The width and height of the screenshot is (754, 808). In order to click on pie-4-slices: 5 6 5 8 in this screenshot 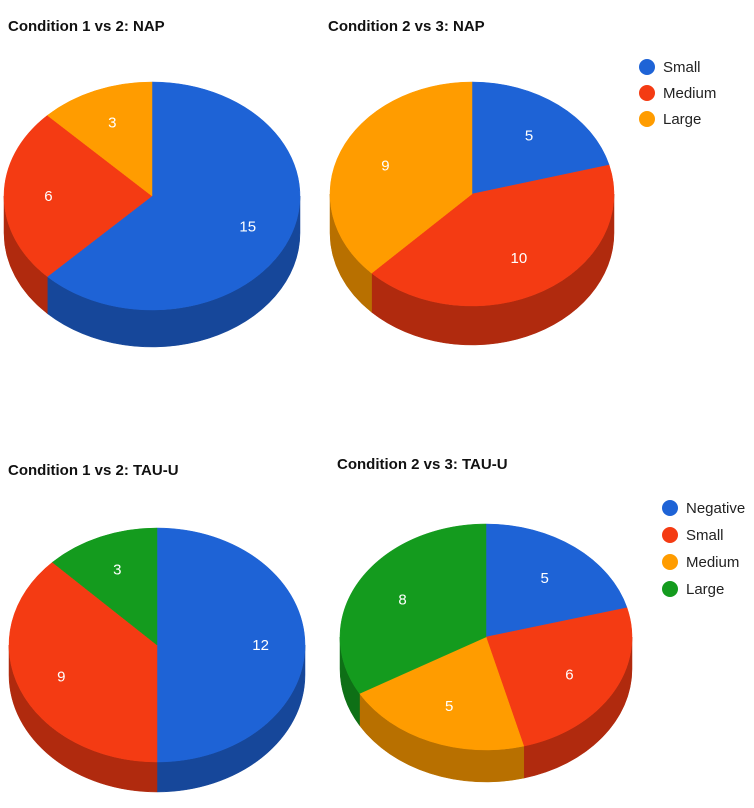, I will do `click(486, 653)`.